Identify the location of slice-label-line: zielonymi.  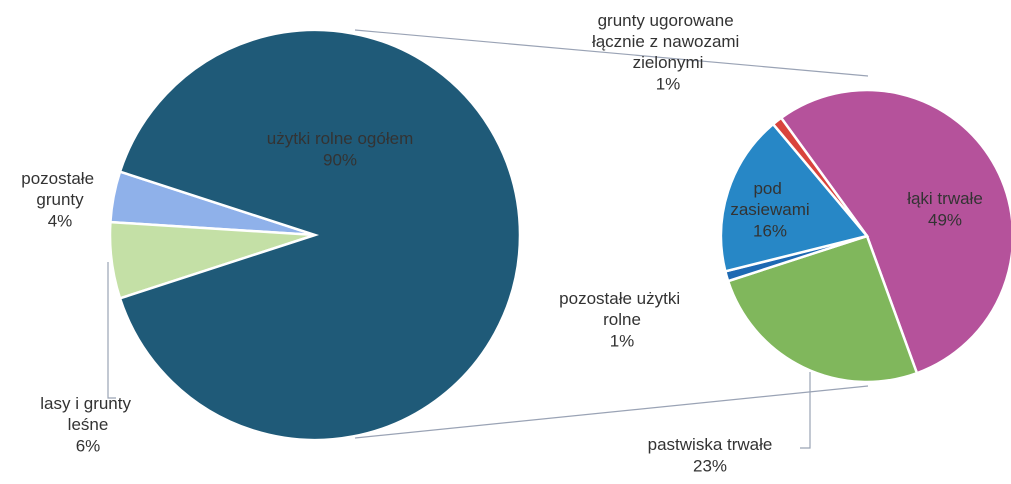
(668, 62).